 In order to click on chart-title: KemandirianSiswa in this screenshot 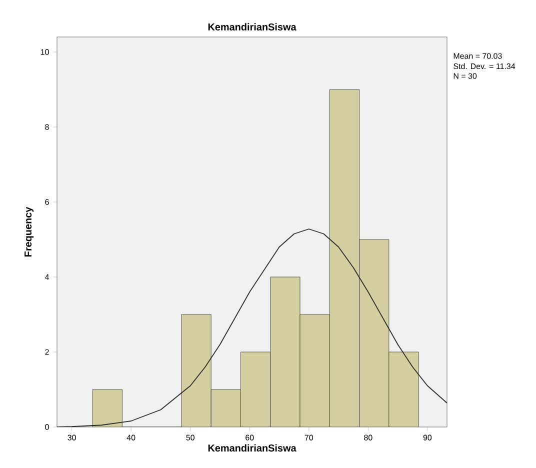, I will do `click(252, 26)`.